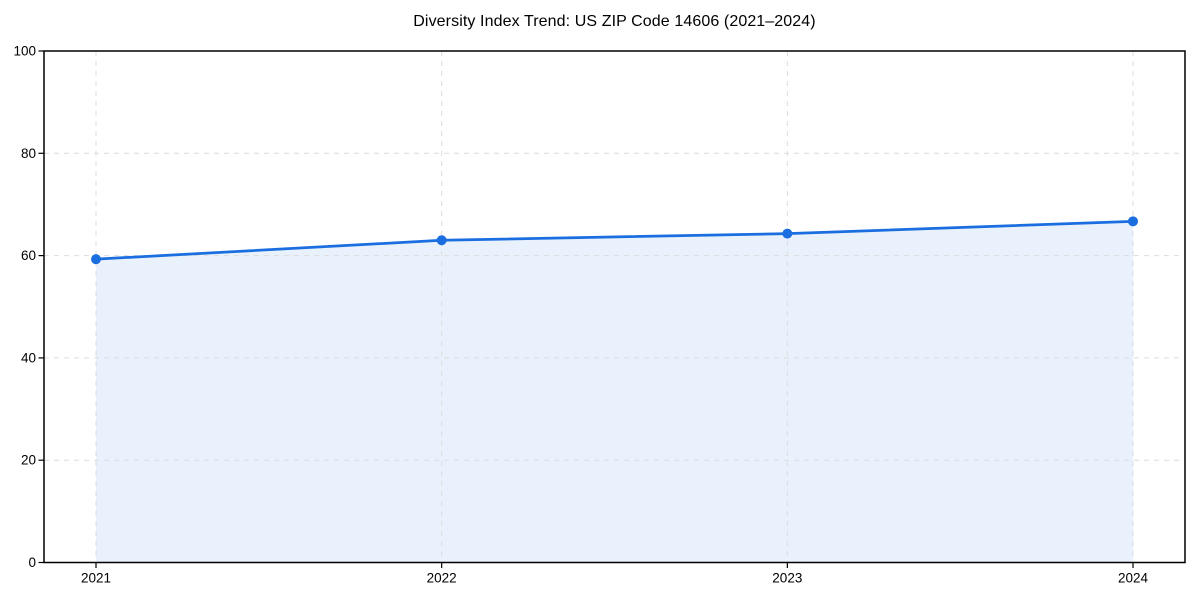 The image size is (1200, 600). What do you see at coordinates (96, 578) in the screenshot?
I see `x-tick-label-2021: 2021` at bounding box center [96, 578].